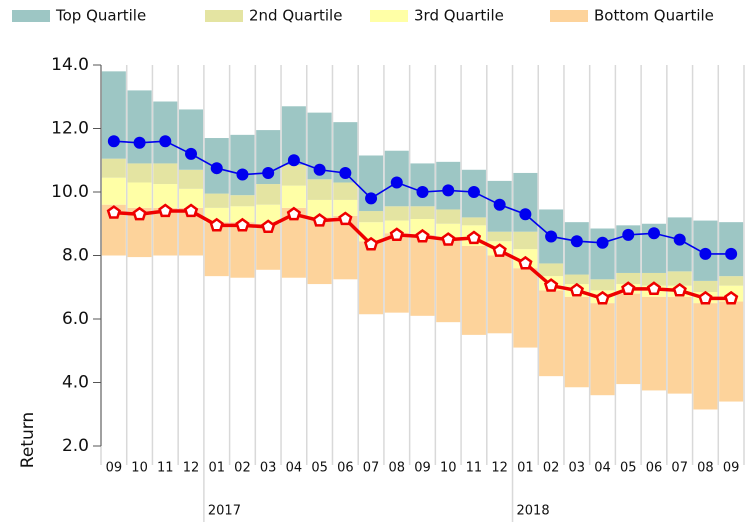 The image size is (756, 522). I want to click on year-label: 2017, so click(224, 511).